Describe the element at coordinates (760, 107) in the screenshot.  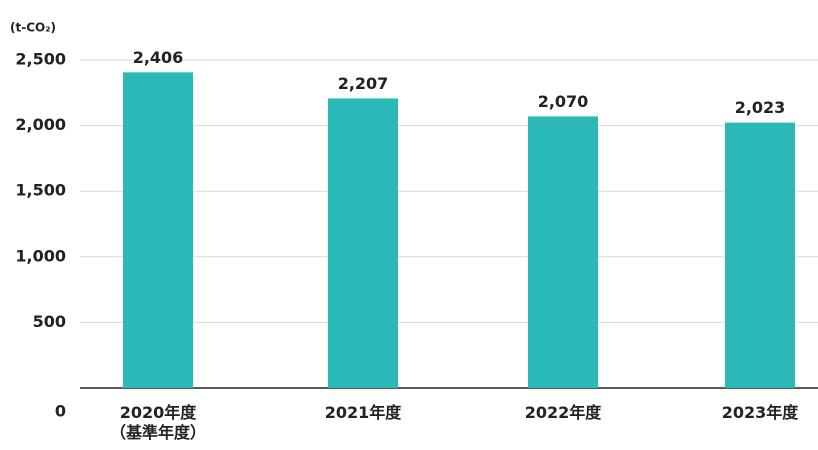
I see `value-label: 2,023` at that location.